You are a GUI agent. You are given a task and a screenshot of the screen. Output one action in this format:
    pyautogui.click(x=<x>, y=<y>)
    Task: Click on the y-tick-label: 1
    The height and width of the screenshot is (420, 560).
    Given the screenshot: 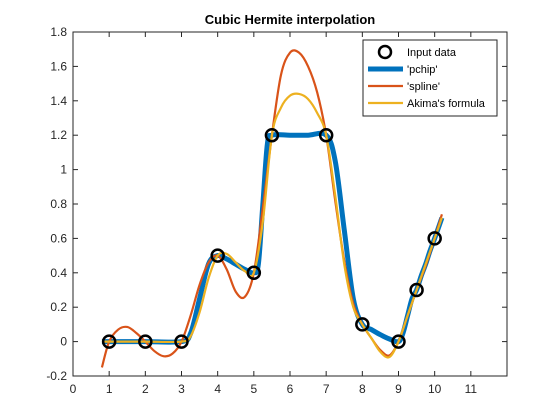 What is the action you would take?
    pyautogui.click(x=63, y=170)
    